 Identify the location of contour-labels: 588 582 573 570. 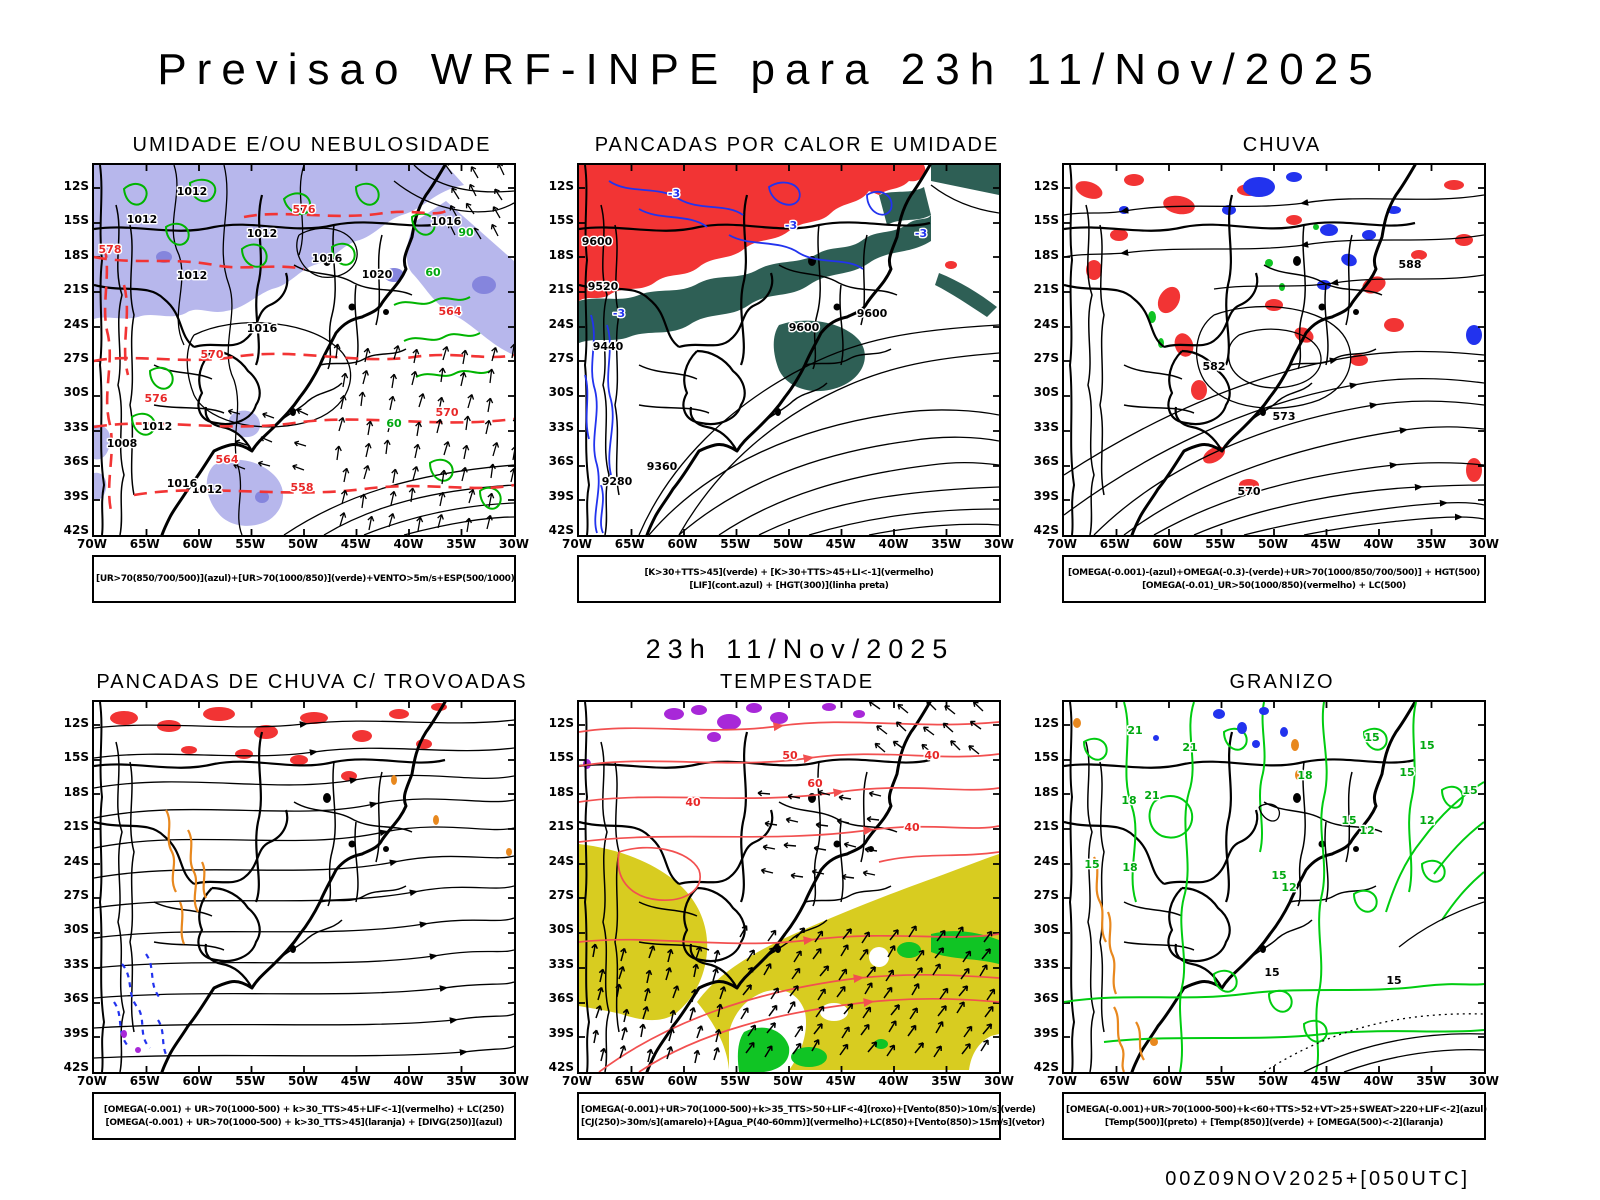
(1312, 378).